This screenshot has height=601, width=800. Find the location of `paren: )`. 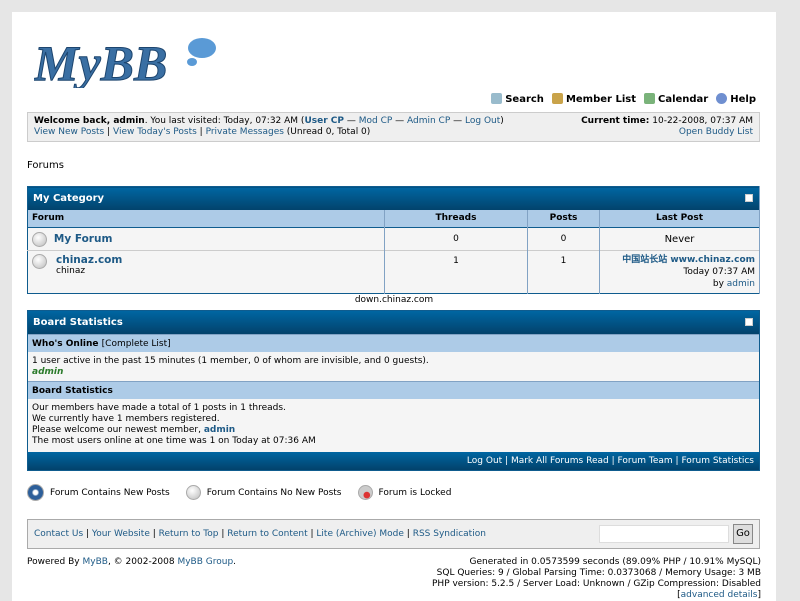

paren: ) is located at coordinates (502, 121).